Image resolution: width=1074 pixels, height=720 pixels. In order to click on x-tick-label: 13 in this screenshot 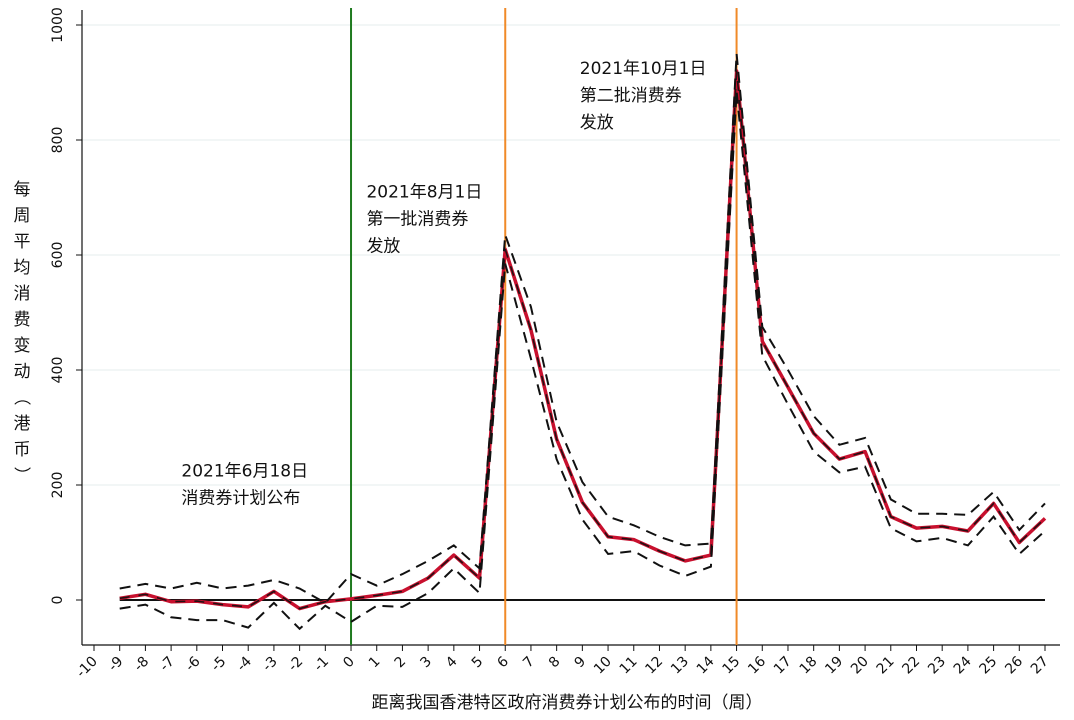, I will do `click(680, 666)`.